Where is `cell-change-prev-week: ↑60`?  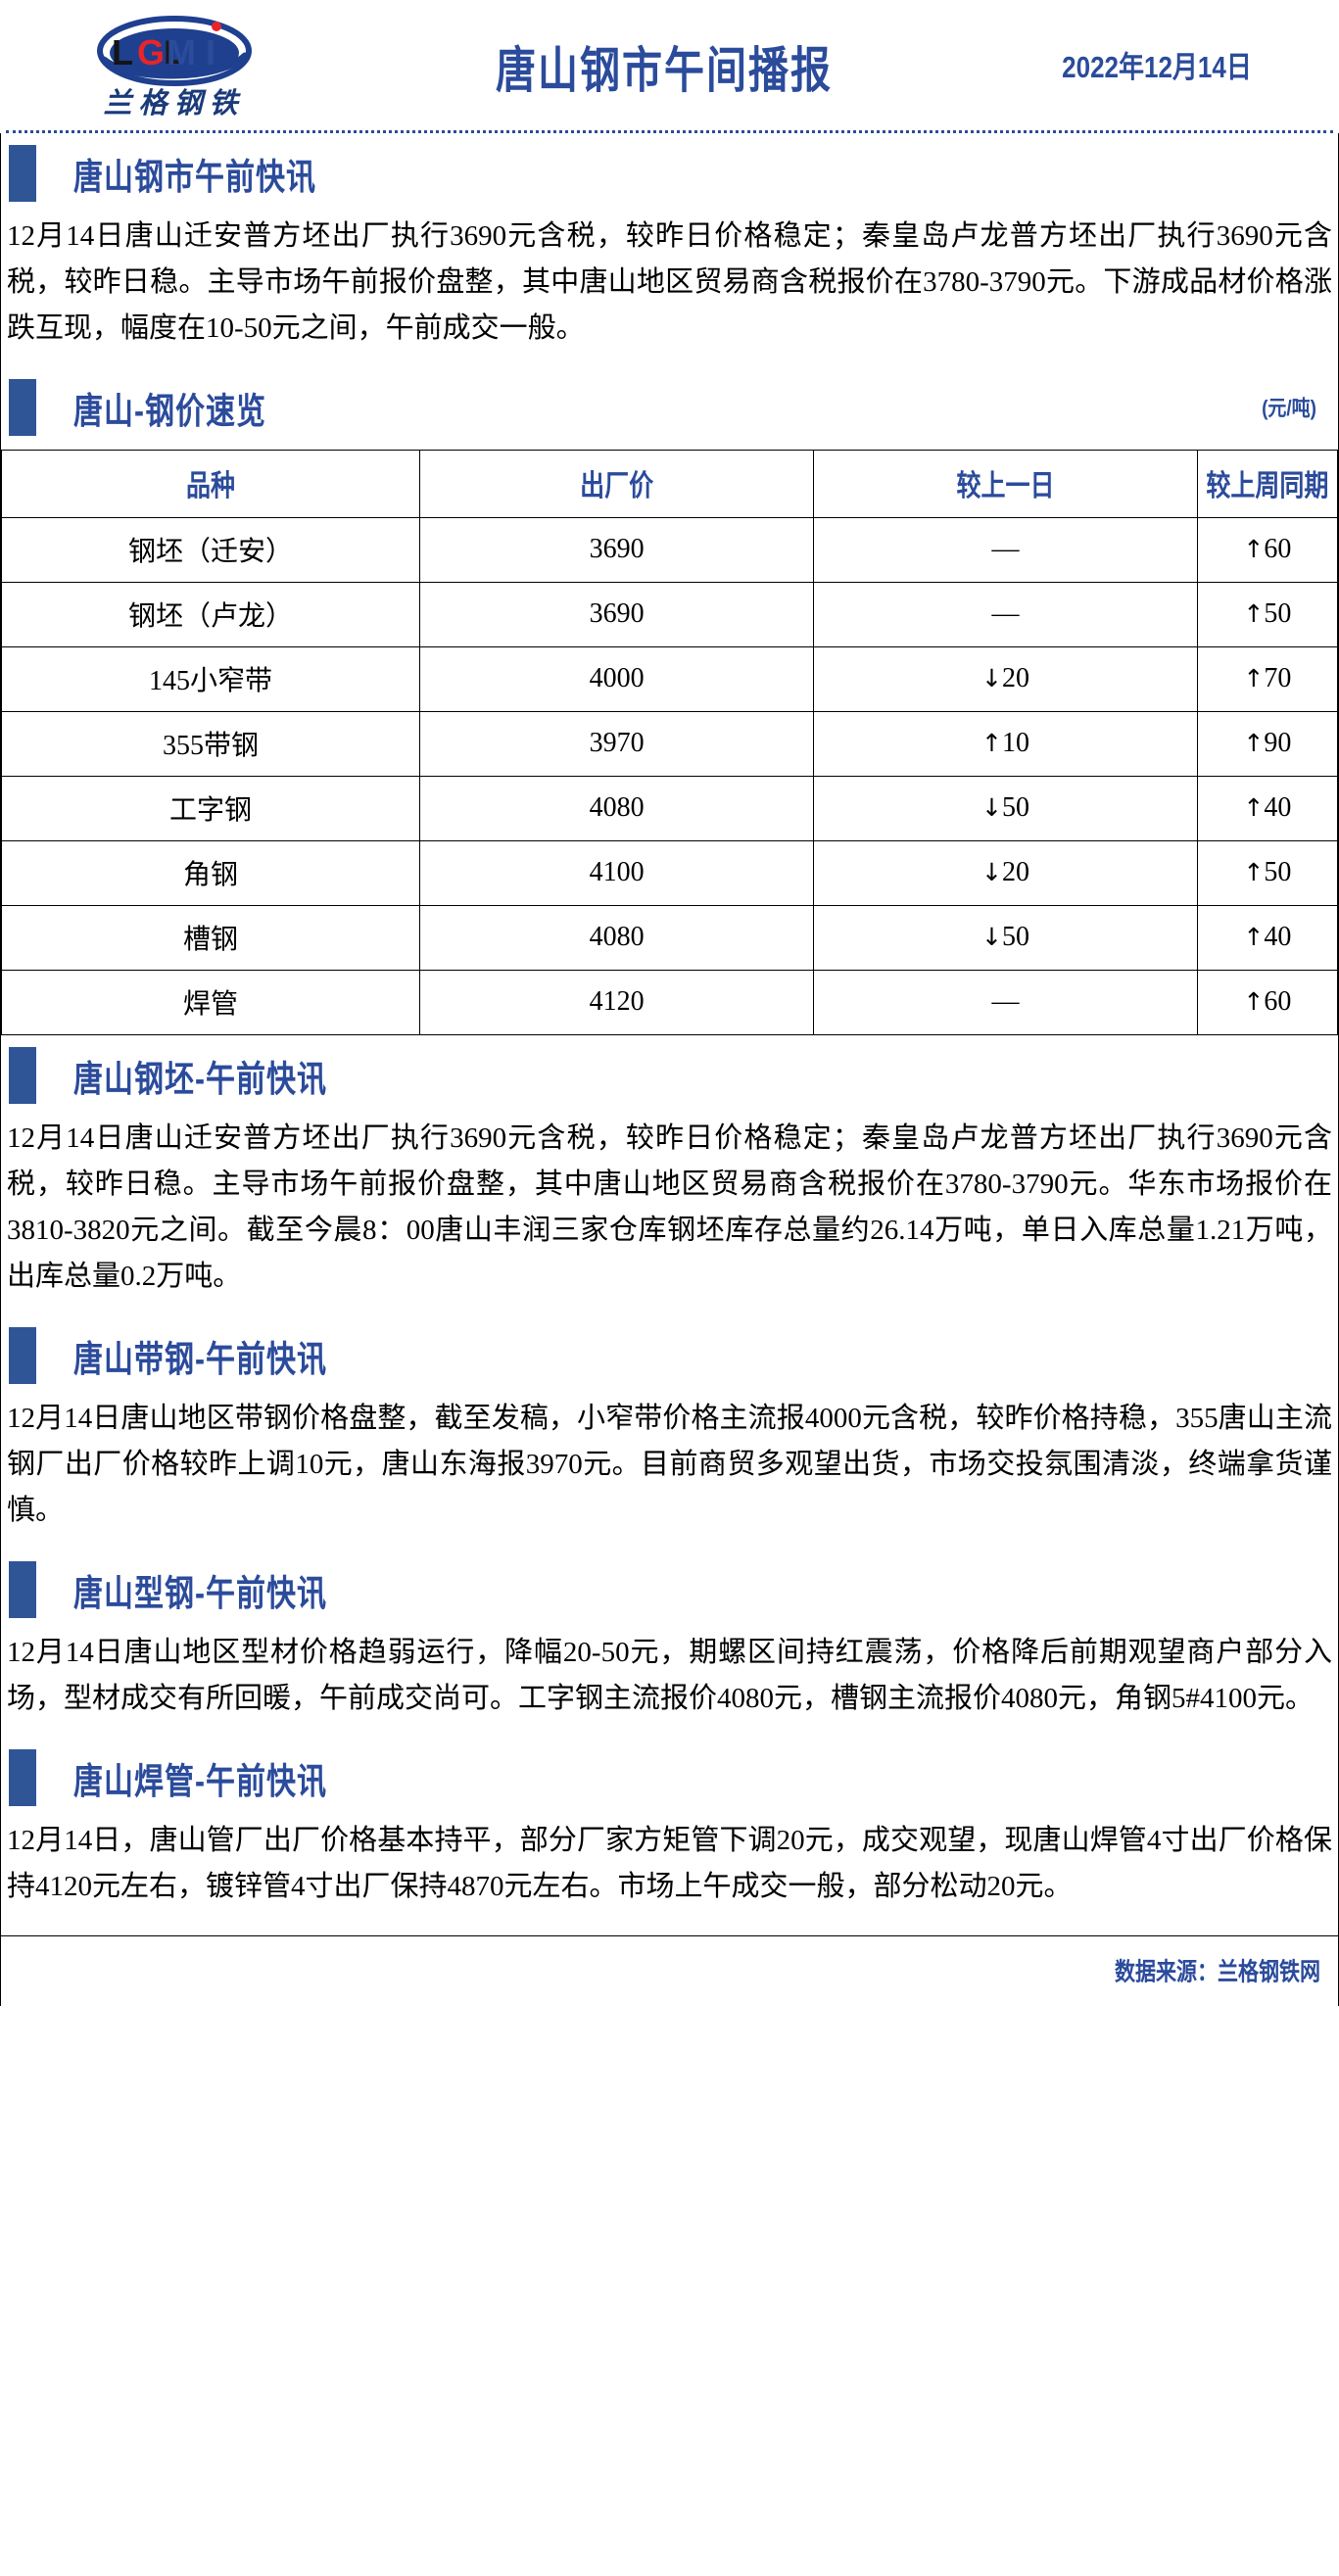 cell-change-prev-week: ↑60 is located at coordinates (1267, 1002).